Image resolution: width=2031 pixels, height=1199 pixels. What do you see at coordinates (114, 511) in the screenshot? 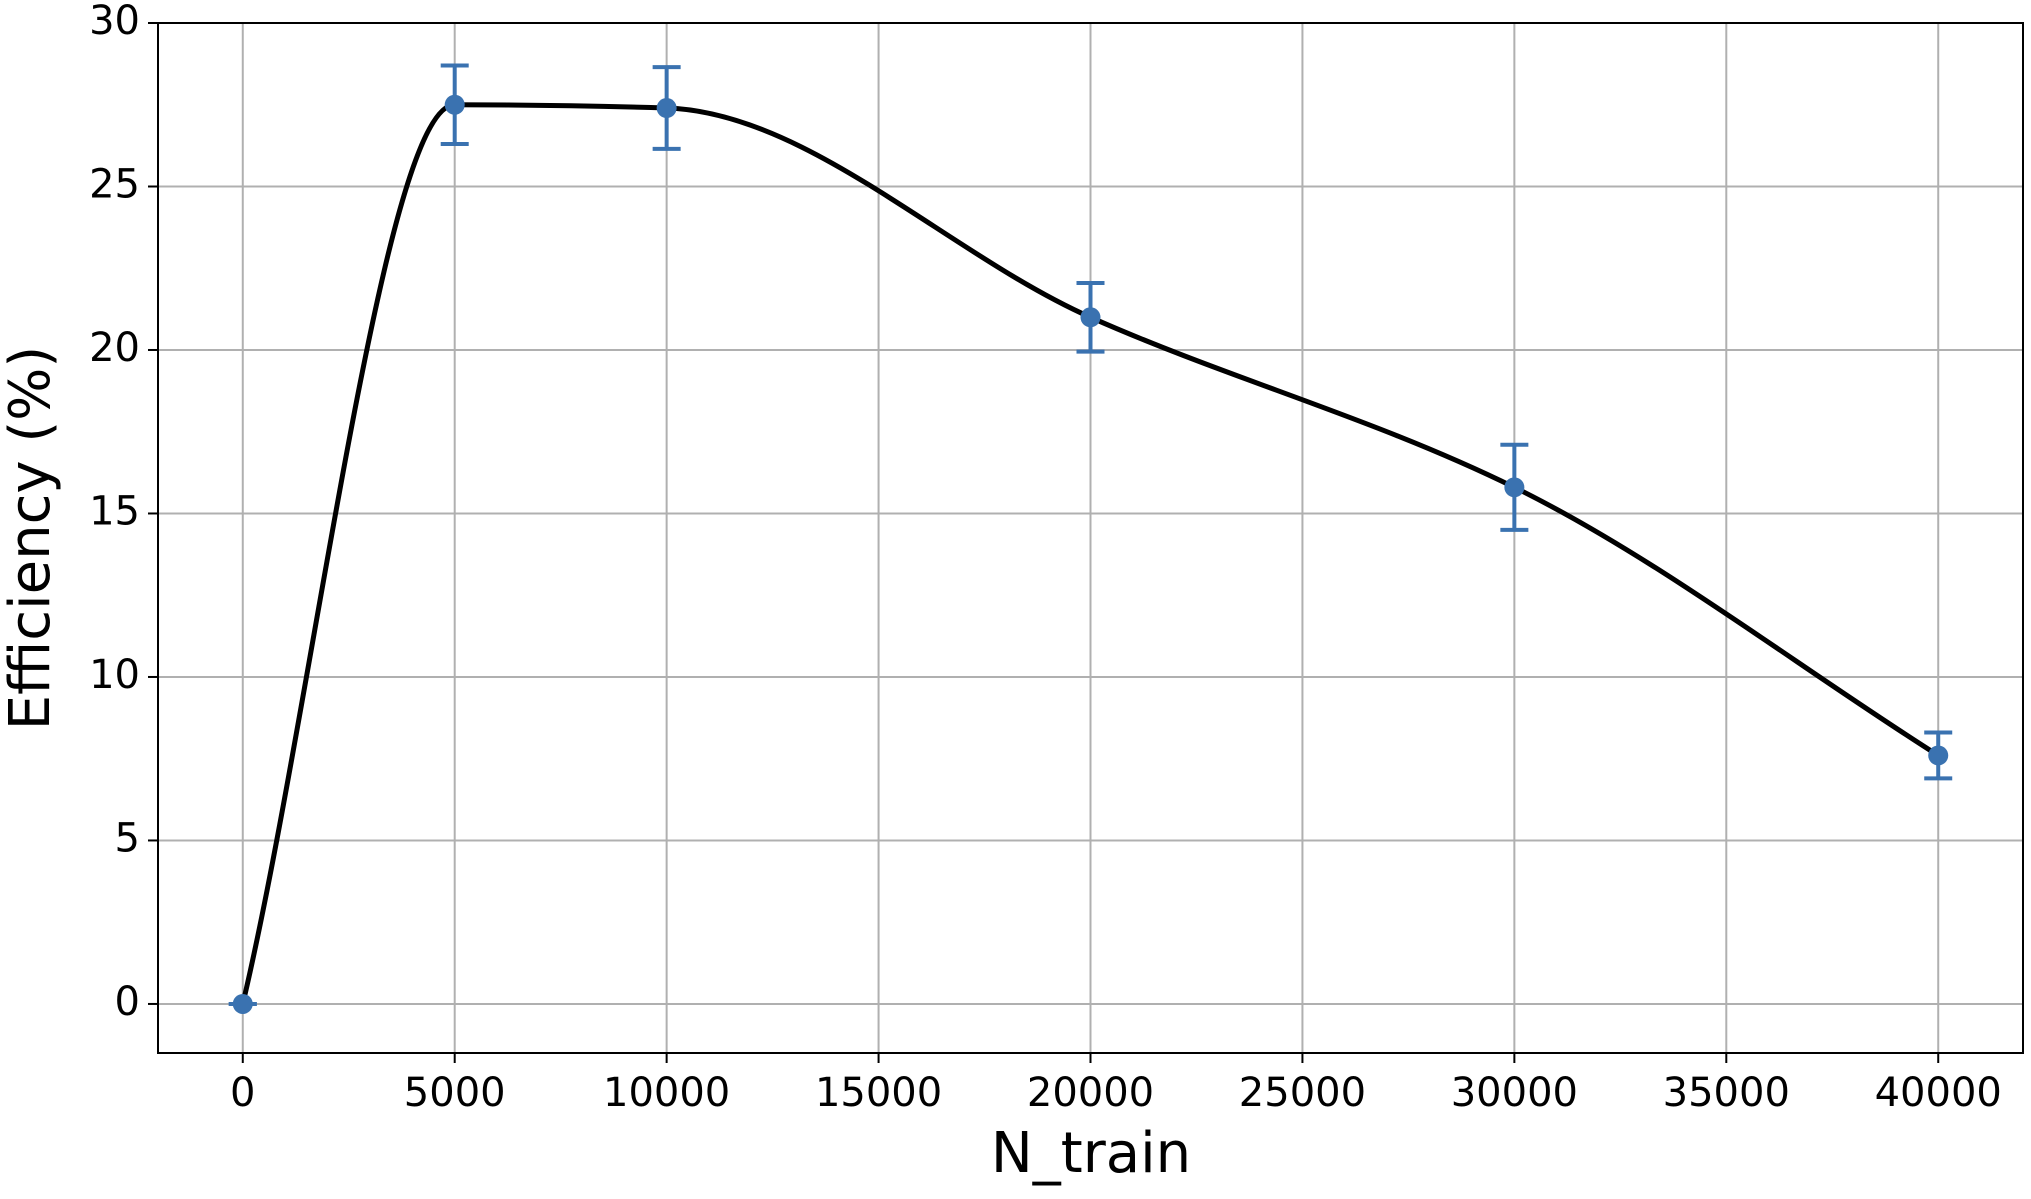
I see `y-tick-label: 15` at bounding box center [114, 511].